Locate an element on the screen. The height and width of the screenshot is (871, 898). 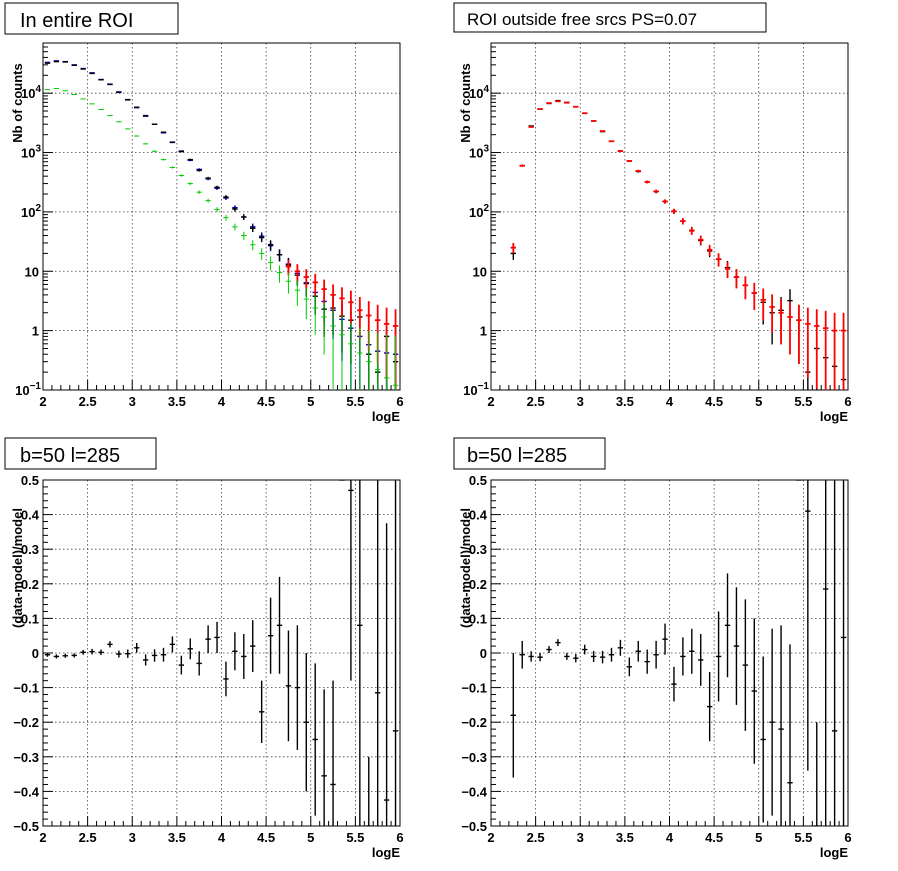
x-tick-label: 4.5 is located at coordinates (266, 401).